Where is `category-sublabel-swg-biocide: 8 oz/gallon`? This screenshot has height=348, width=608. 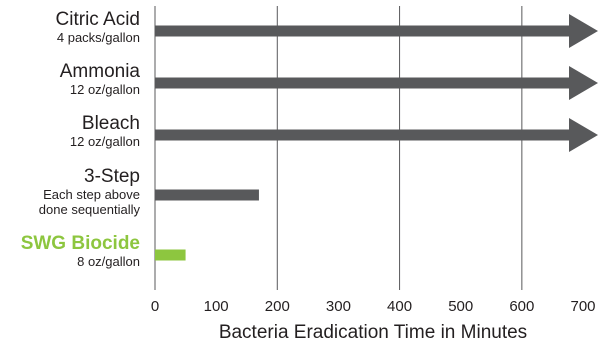
category-sublabel-swg-biocide: 8 oz/gallon is located at coordinates (108, 261).